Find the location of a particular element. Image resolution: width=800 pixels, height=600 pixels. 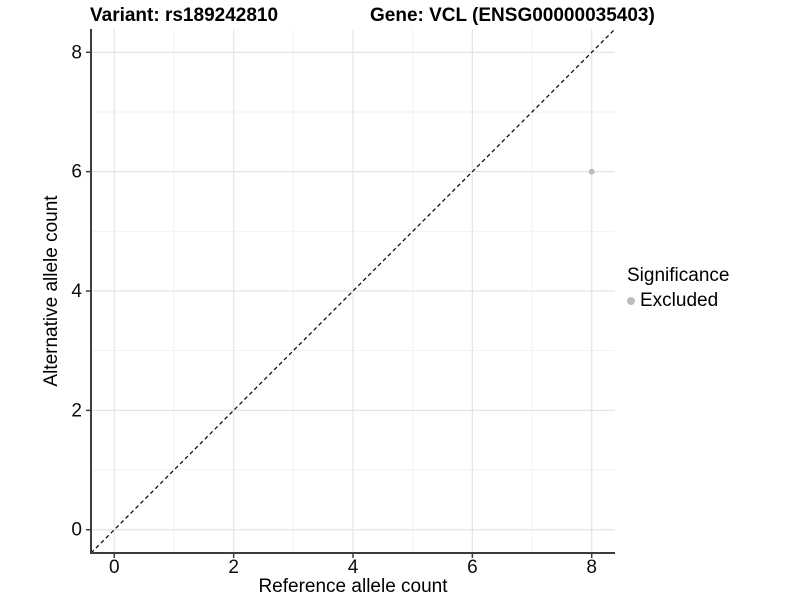

legend-title: Significance is located at coordinates (678, 275).